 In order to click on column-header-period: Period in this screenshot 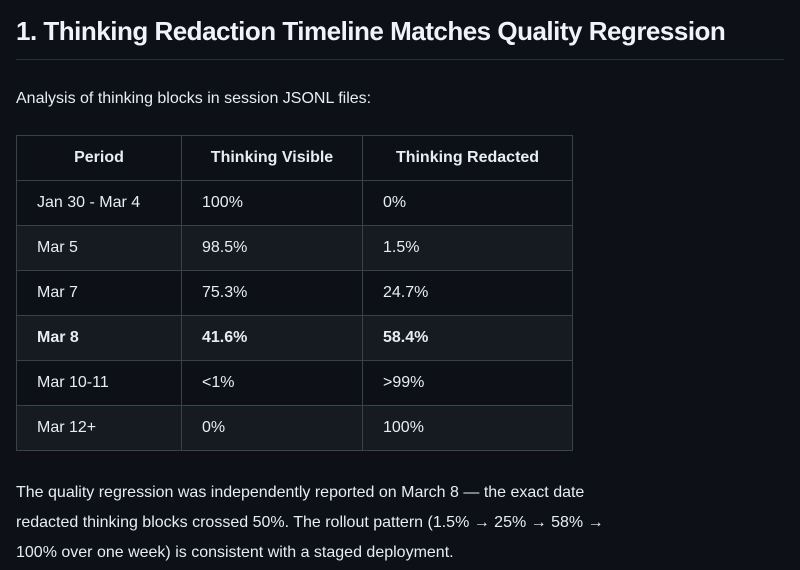, I will do `click(99, 158)`.